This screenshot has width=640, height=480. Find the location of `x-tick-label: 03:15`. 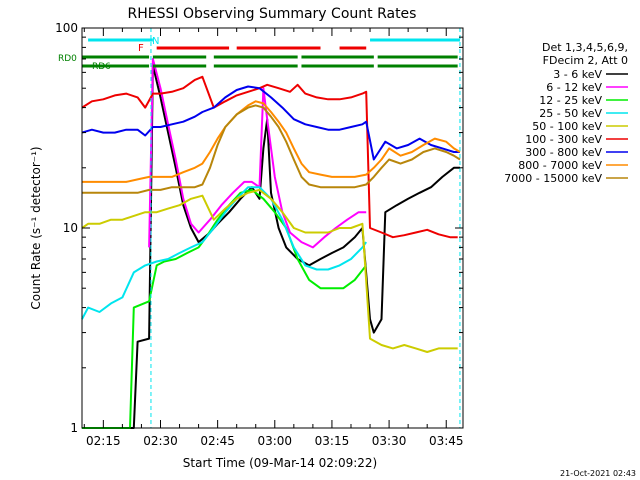

x-tick-label: 03:15 is located at coordinates (332, 441).